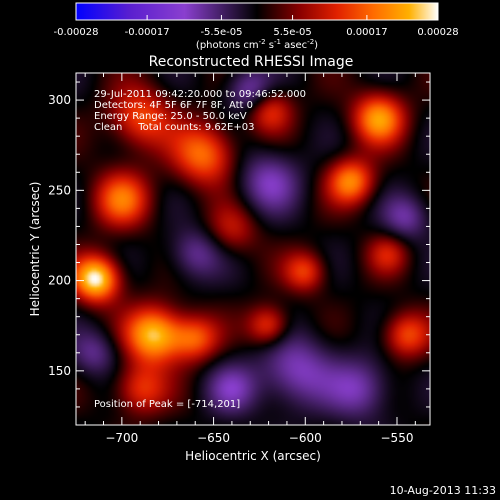 The width and height of the screenshot is (500, 500). Describe the element at coordinates (443, 490) in the screenshot. I see `footer-timestamp: 10-Aug-2013 11:33` at that location.